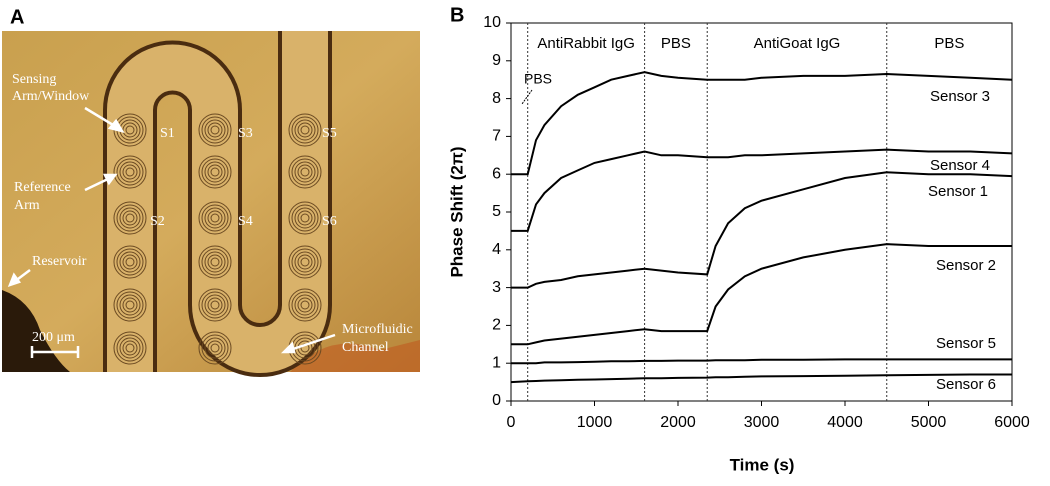 The width and height of the screenshot is (1050, 486). What do you see at coordinates (496, 211) in the screenshot?
I see `y-tick-label: 5` at bounding box center [496, 211].